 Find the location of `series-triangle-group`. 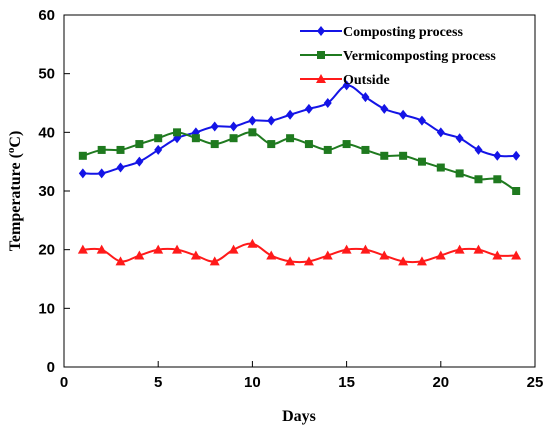

series-triangle-group is located at coordinates (299, 252).